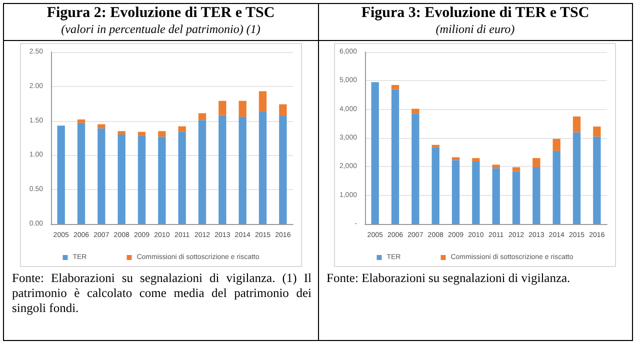  I want to click on chart-title: Figura 2: Evoluzione di TER e TSC, so click(161, 13).